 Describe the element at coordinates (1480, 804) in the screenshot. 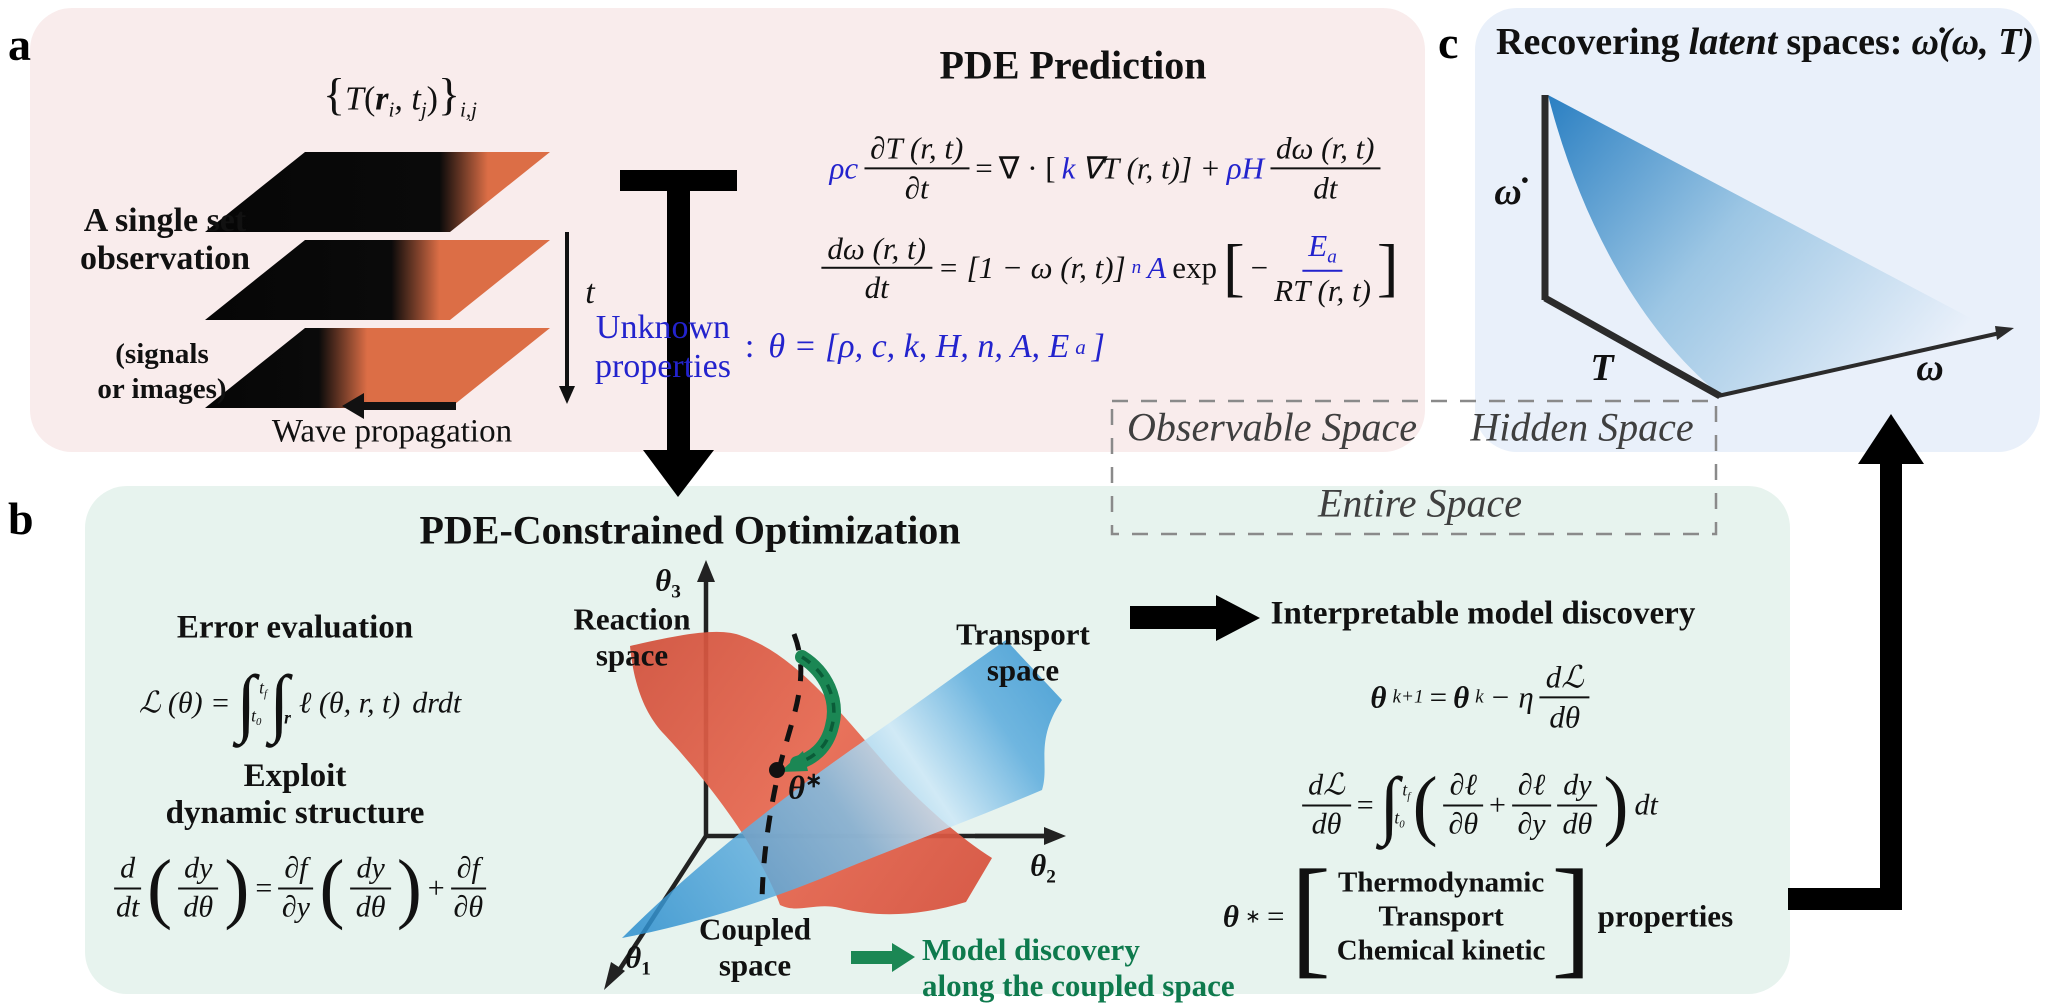

I see `loss-gradient-equation: dℒ dθ = ∫ tf t0 ( ∂ℓ ∂θ + ∂ℓ ∂y dy dθ ) dt` at that location.